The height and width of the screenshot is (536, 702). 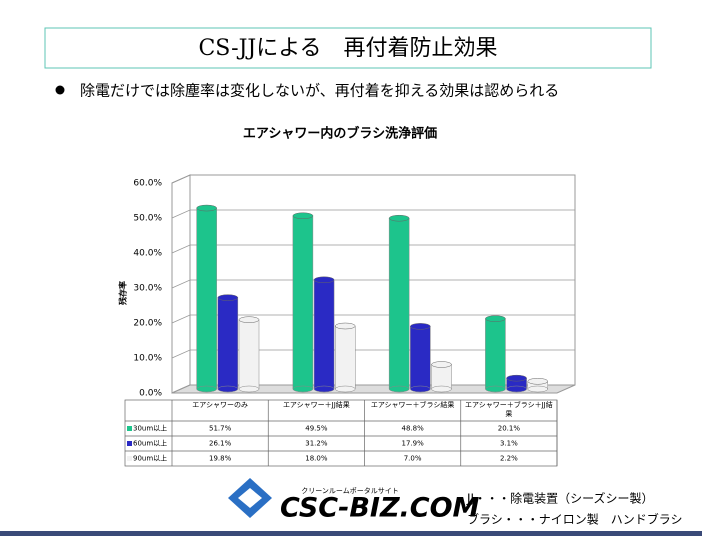 What do you see at coordinates (575, 519) in the screenshot?
I see `footer-note: ブラシ・・・ナイロン製 ハンドブラシ` at bounding box center [575, 519].